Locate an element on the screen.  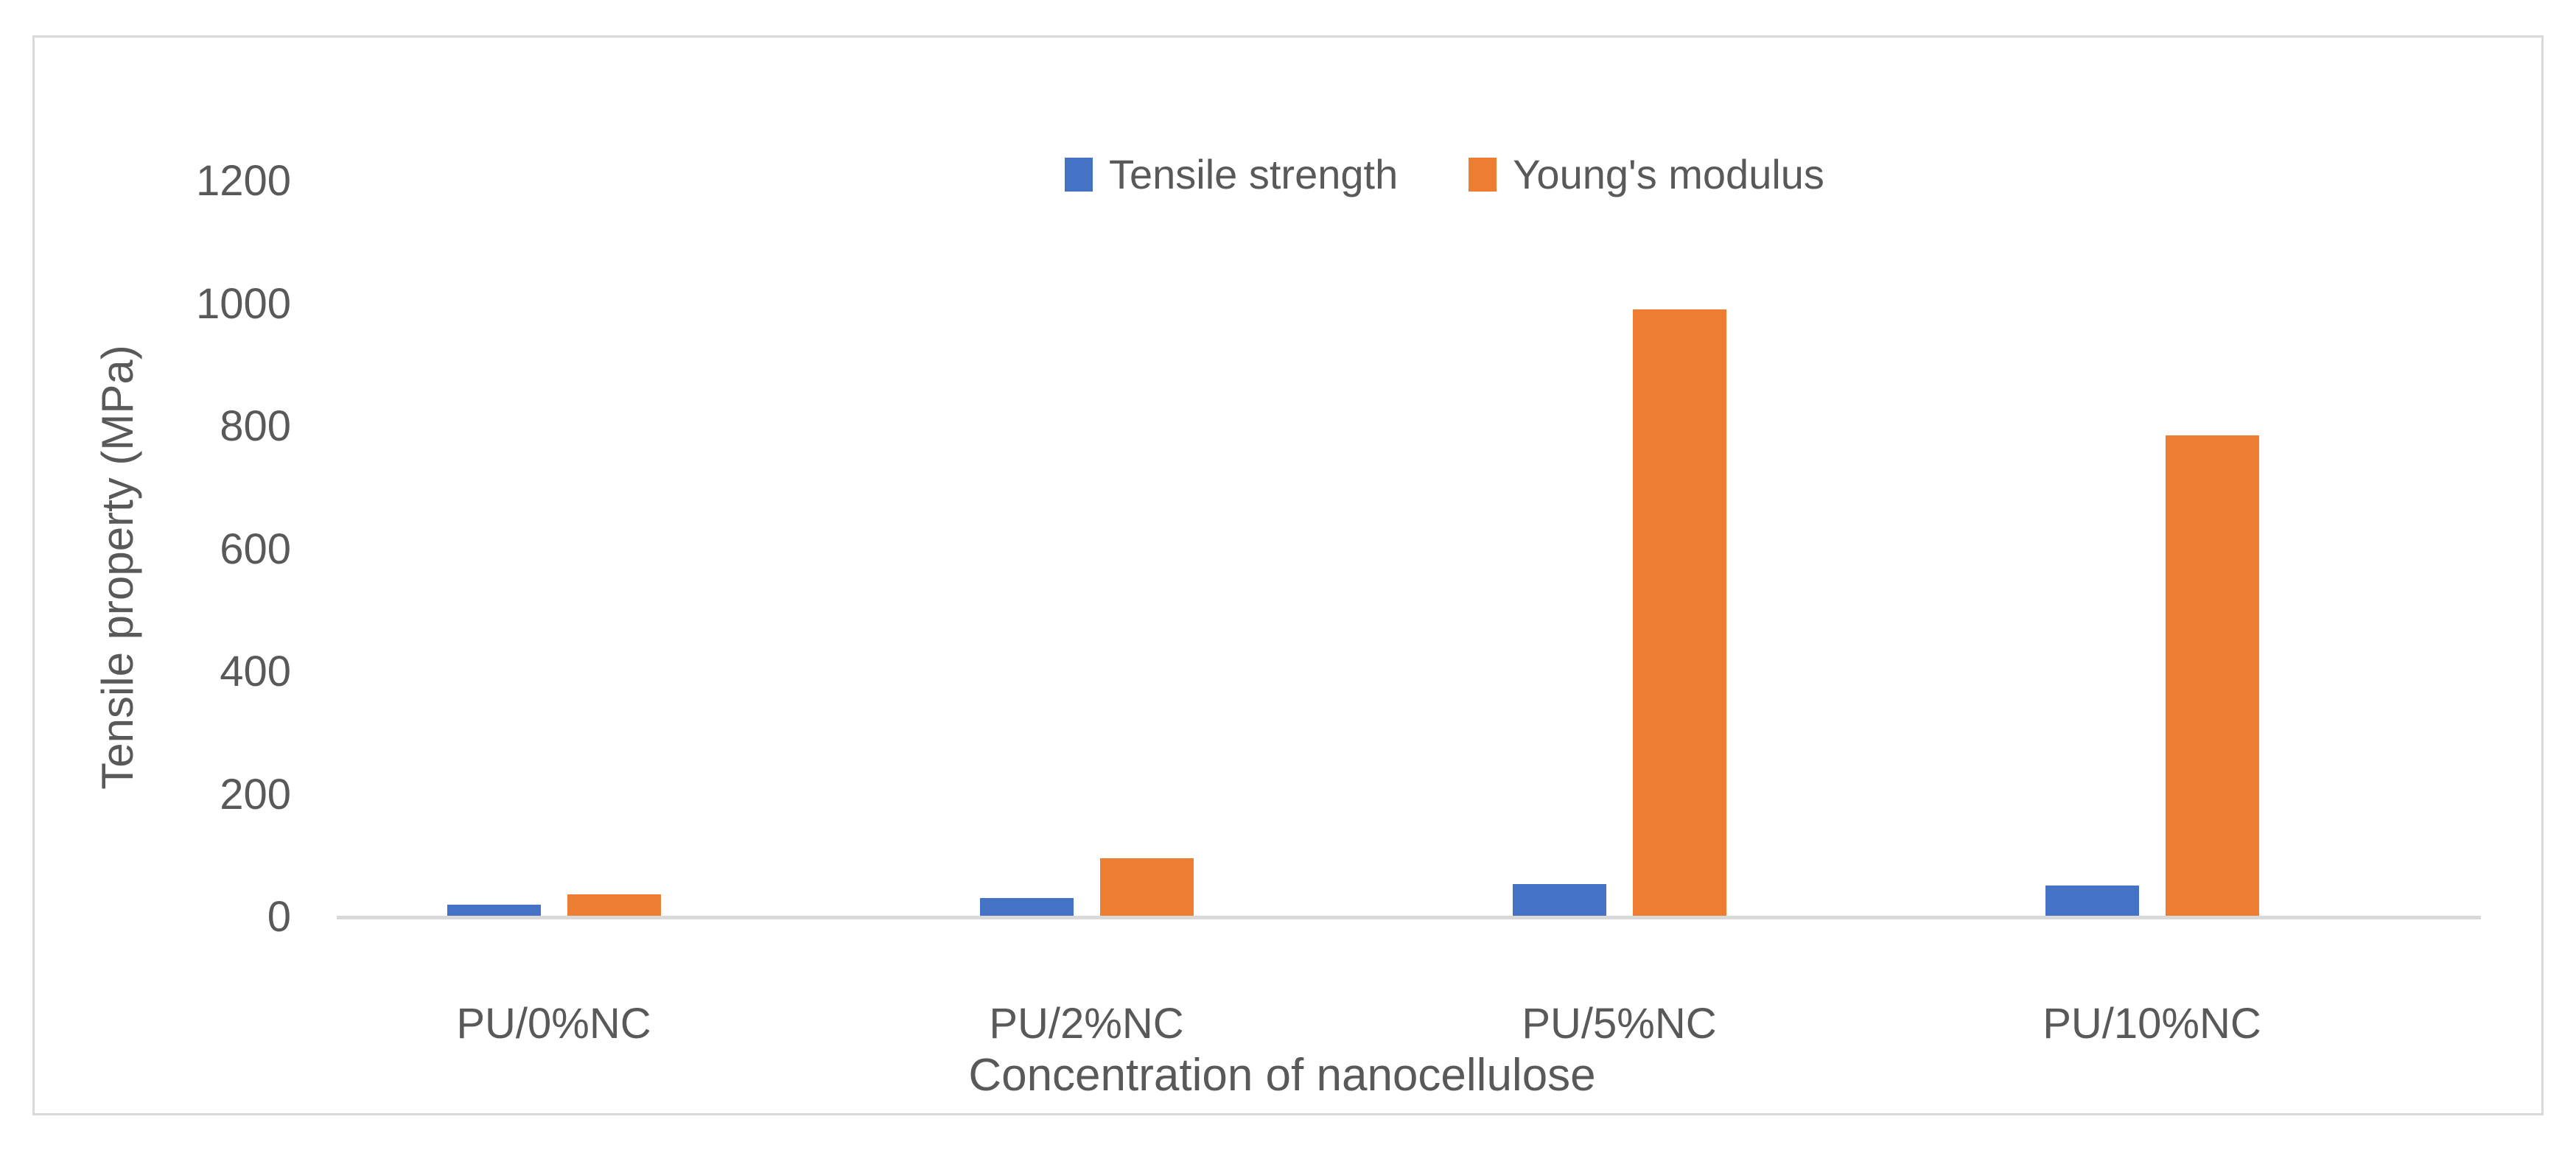
y-tick-label: 1200 is located at coordinates (243, 181).